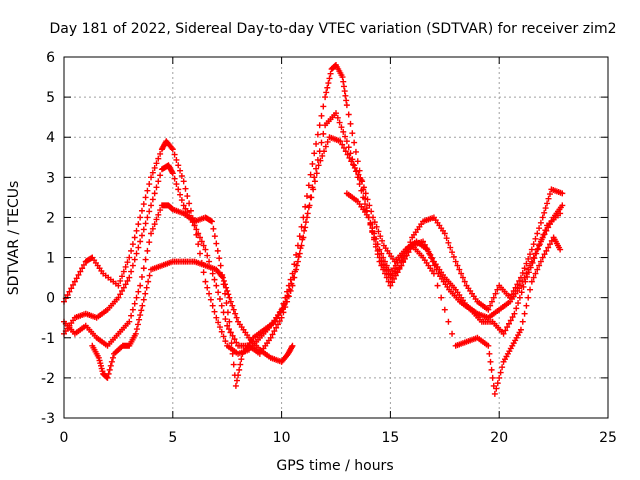  What do you see at coordinates (50, 259) in the screenshot?
I see `y-tick-label: 1` at bounding box center [50, 259].